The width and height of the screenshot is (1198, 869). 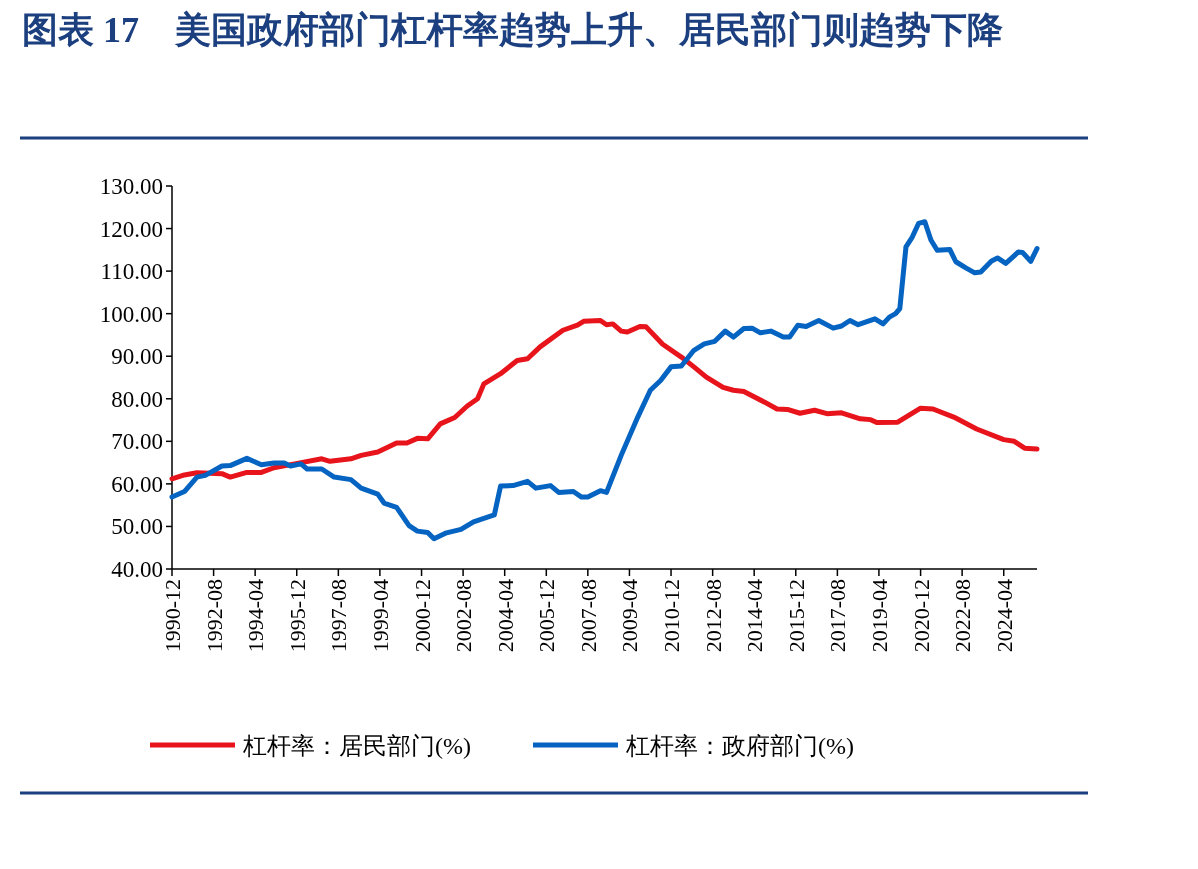 I want to click on x-tick-label: 1992-08, so click(x=214, y=616).